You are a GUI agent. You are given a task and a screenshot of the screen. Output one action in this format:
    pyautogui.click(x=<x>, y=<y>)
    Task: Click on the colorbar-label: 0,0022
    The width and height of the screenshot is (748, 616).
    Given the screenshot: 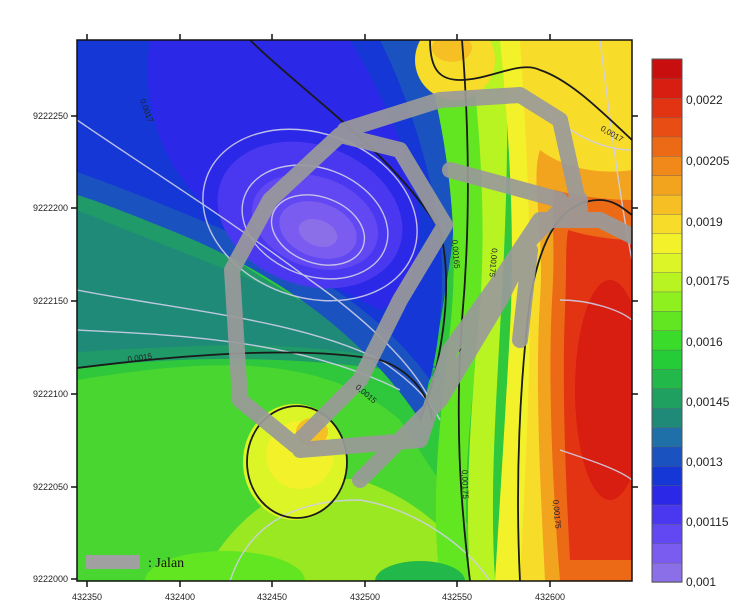 What is the action you would take?
    pyautogui.click(x=704, y=100)
    